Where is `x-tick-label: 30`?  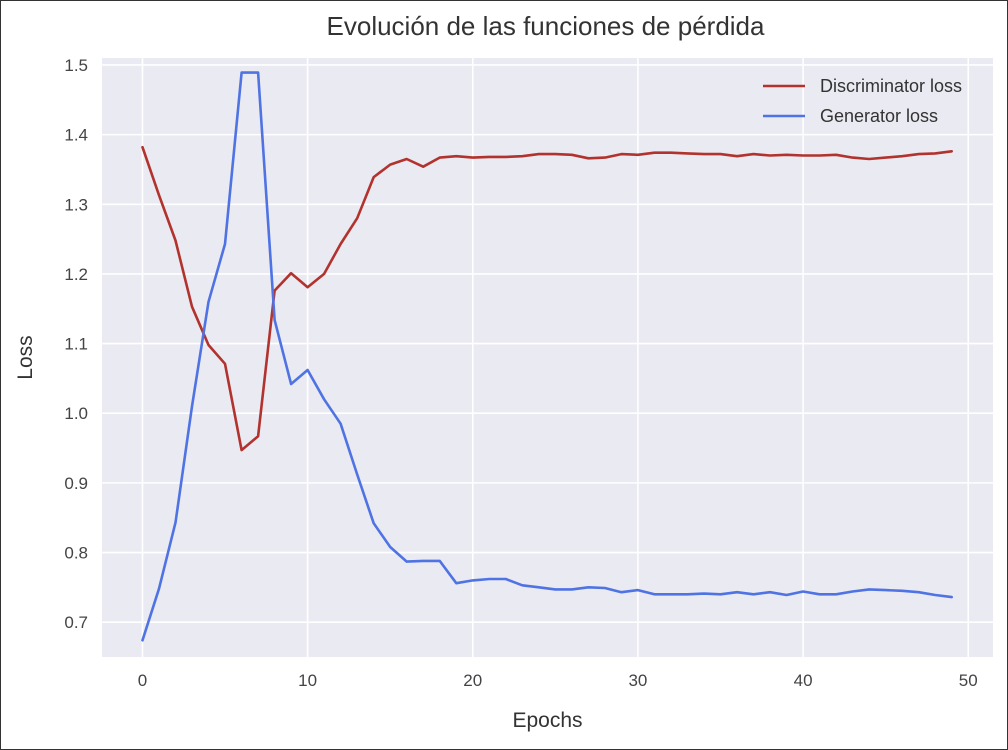
x-tick-label: 30 is located at coordinates (637, 680).